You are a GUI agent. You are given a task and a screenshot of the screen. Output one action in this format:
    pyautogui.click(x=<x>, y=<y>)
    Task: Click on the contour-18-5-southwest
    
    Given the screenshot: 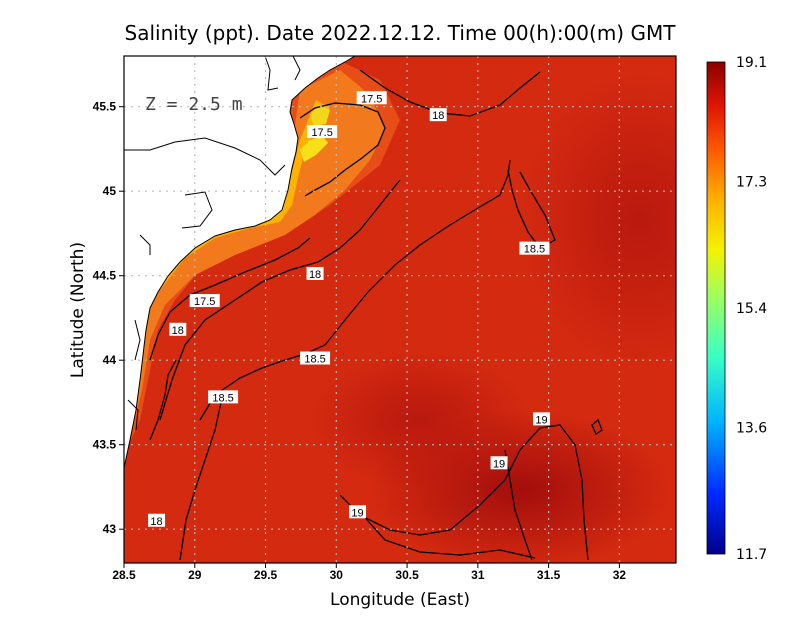 What is the action you would take?
    pyautogui.click(x=201, y=479)
    